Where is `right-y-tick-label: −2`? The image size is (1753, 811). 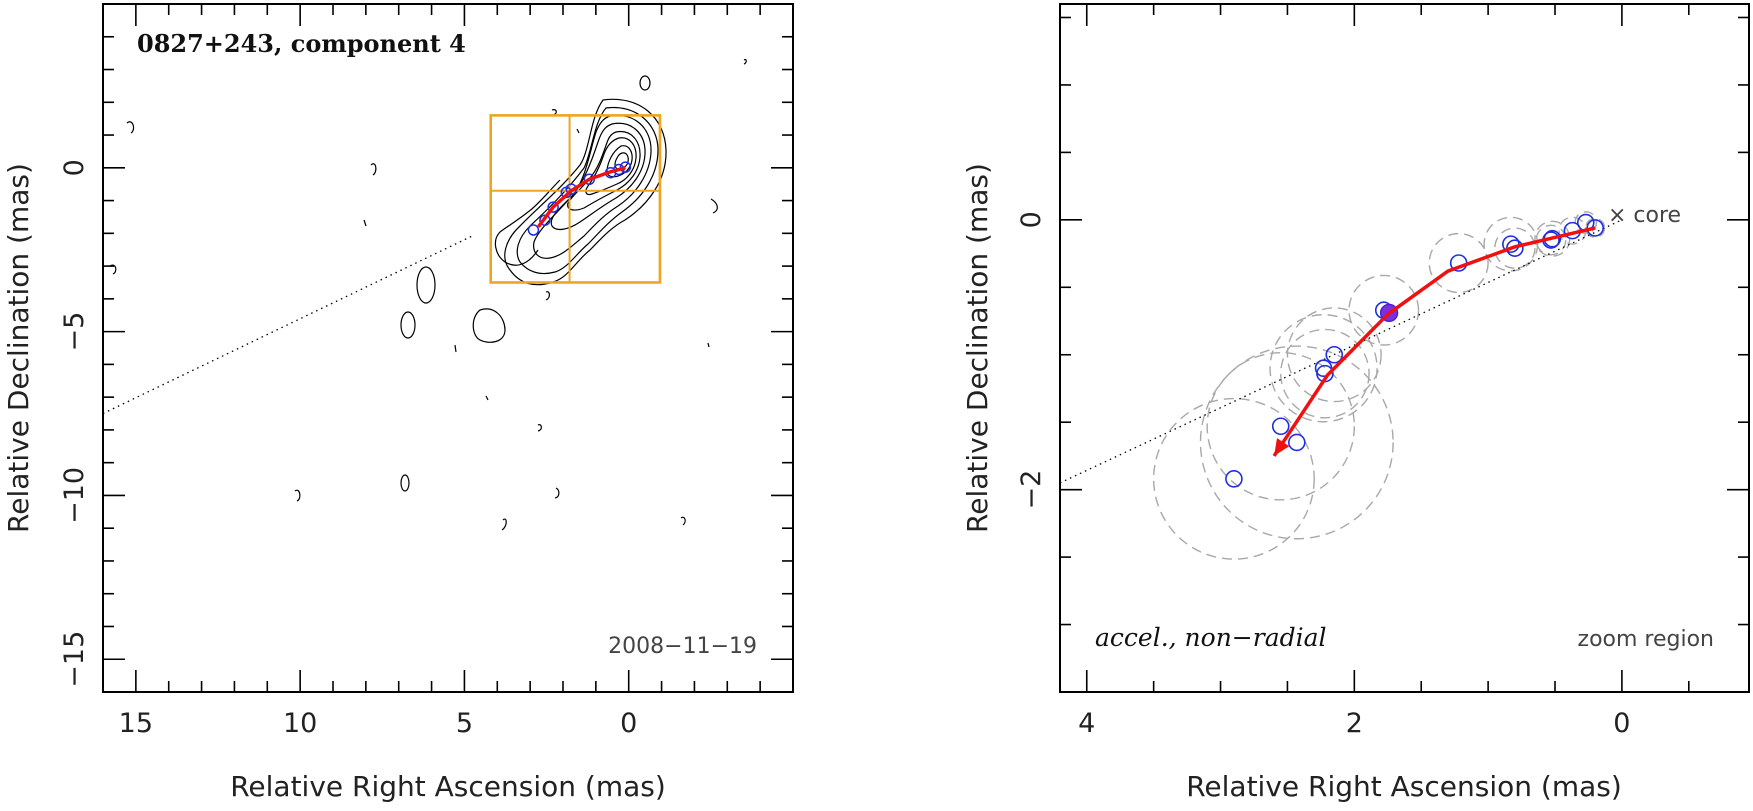
right-y-tick-label: −2 is located at coordinates (1031, 490).